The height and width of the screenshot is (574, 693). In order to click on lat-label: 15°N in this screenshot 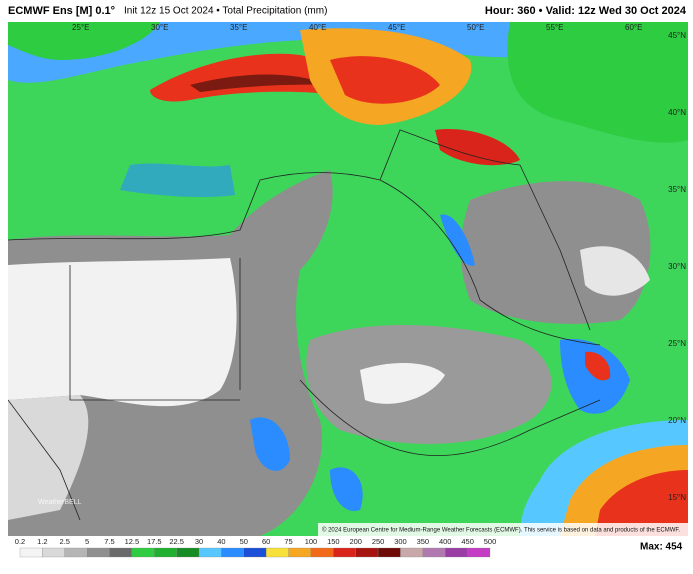, I will do `click(677, 497)`.